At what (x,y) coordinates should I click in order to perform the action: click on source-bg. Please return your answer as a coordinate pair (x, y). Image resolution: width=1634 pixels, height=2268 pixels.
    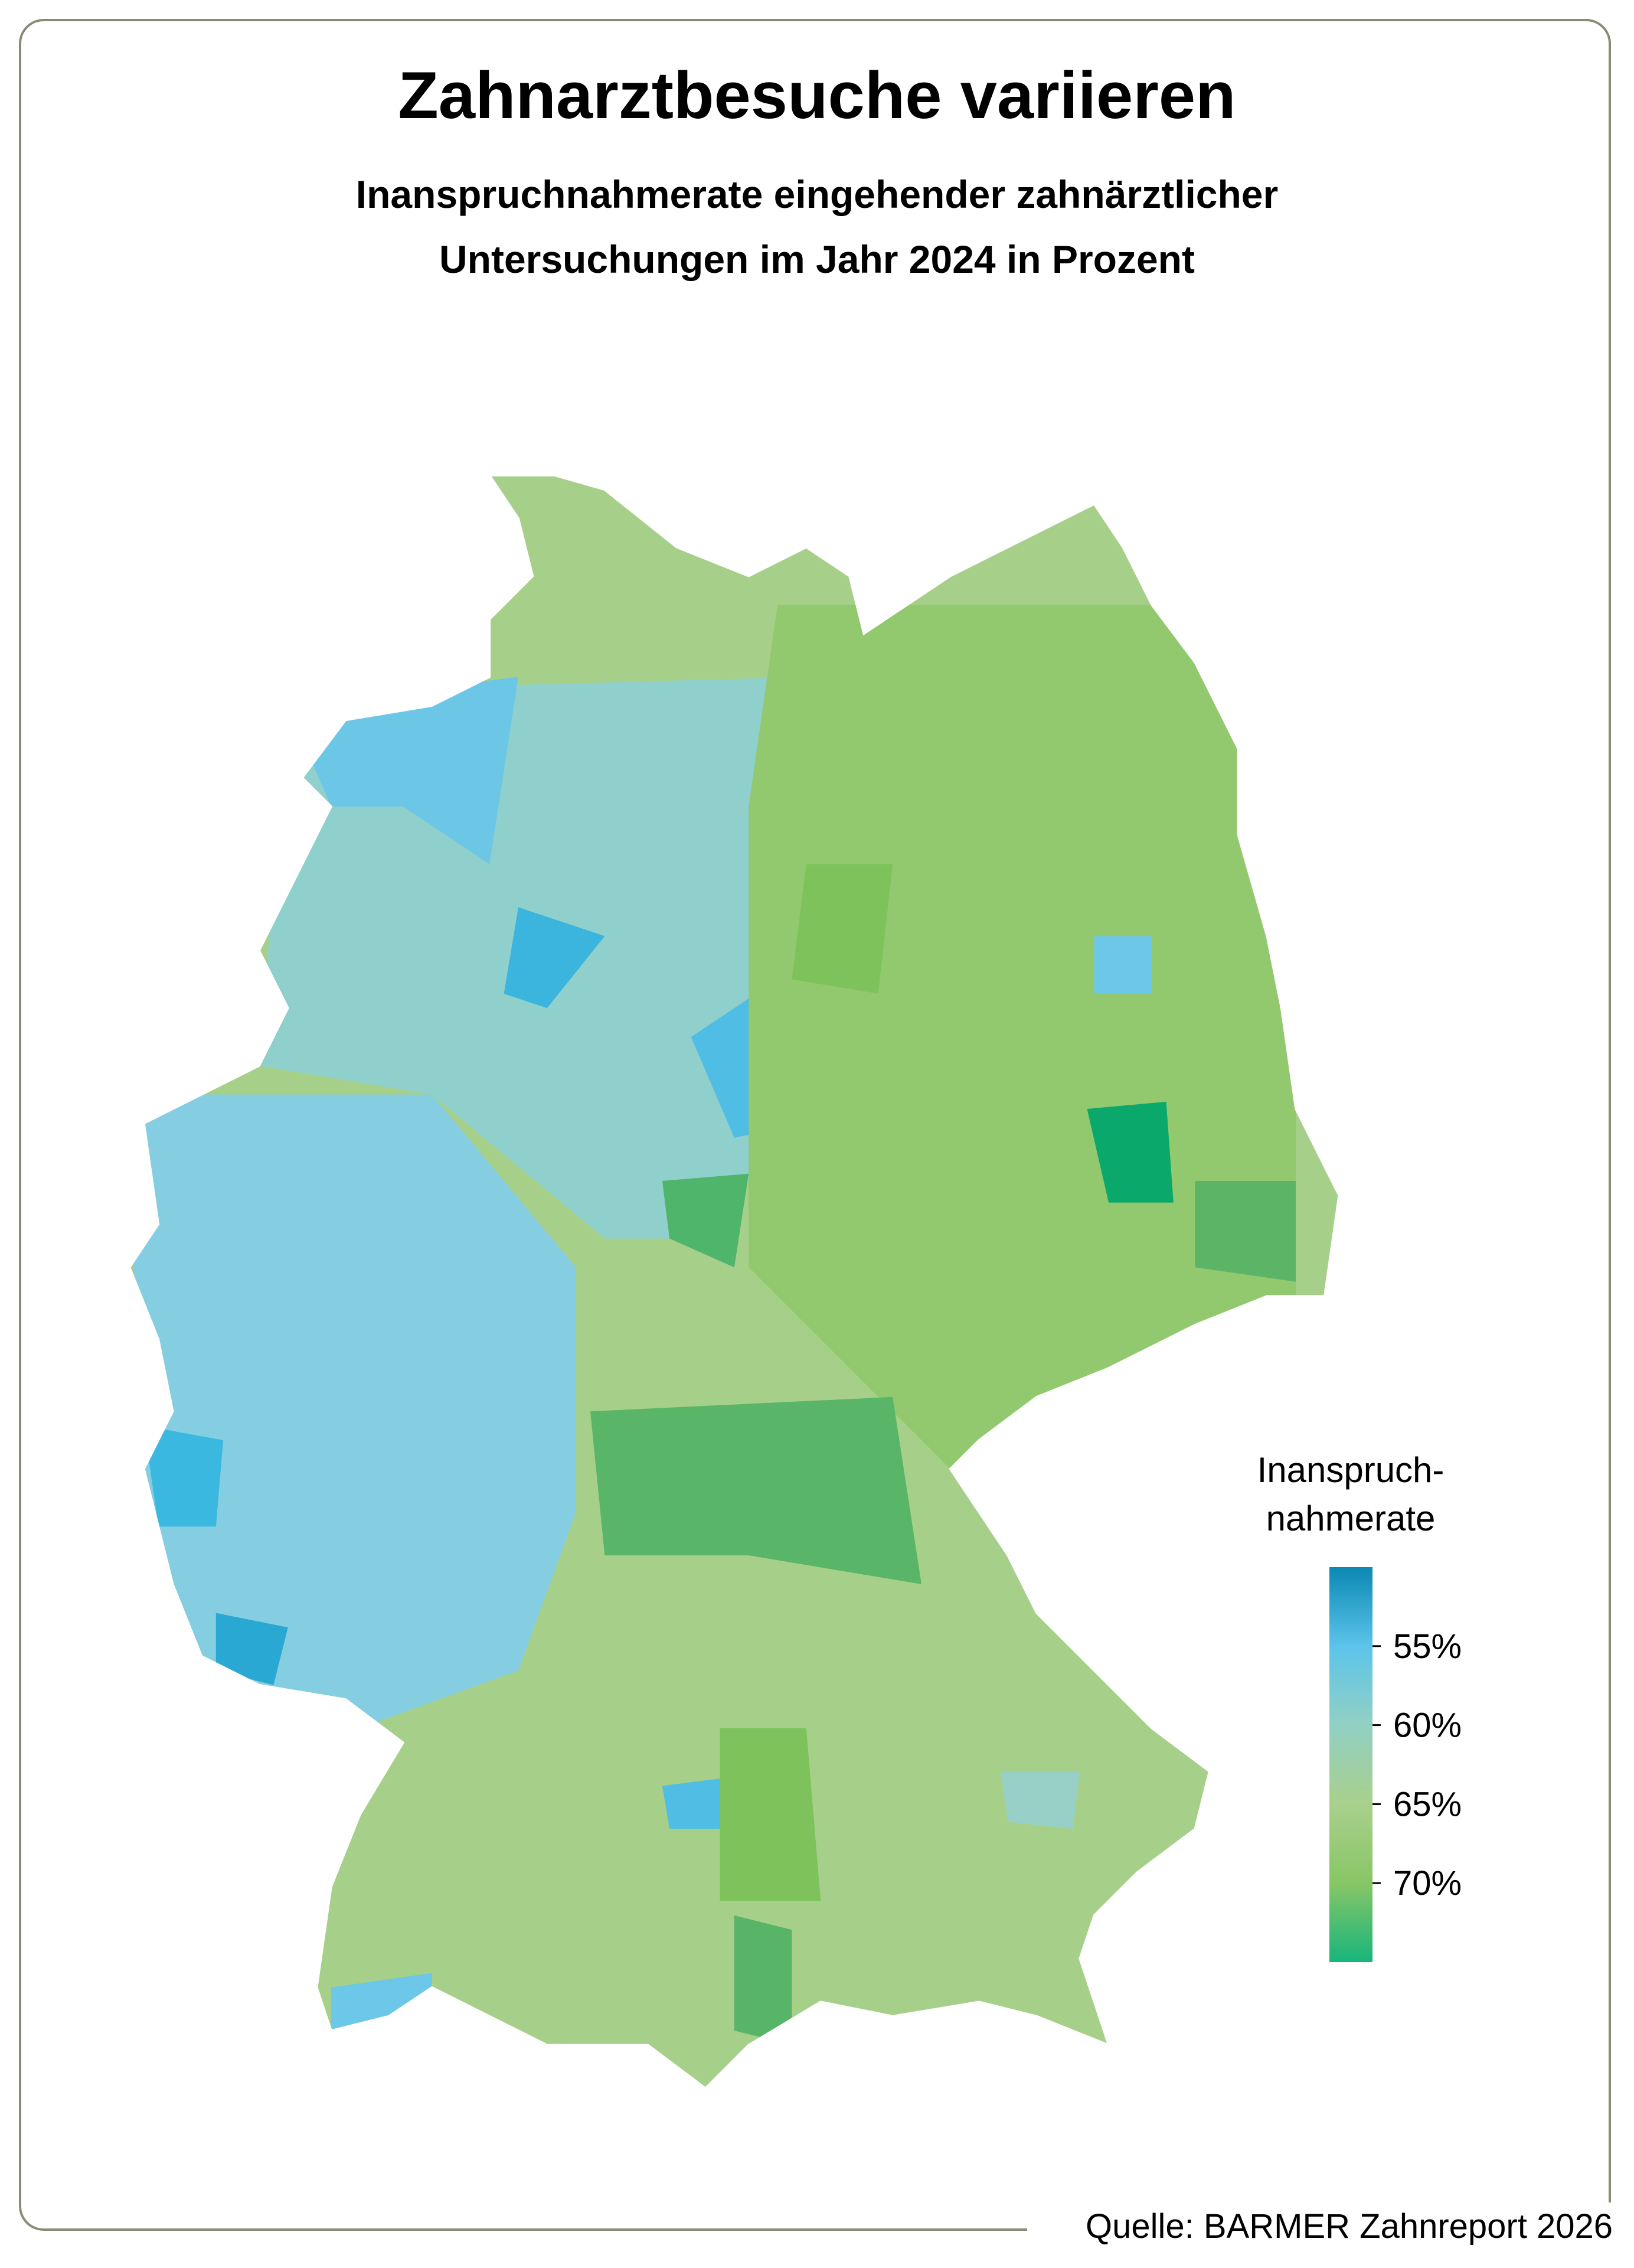
    Looking at the image, I should click on (1319, 2226).